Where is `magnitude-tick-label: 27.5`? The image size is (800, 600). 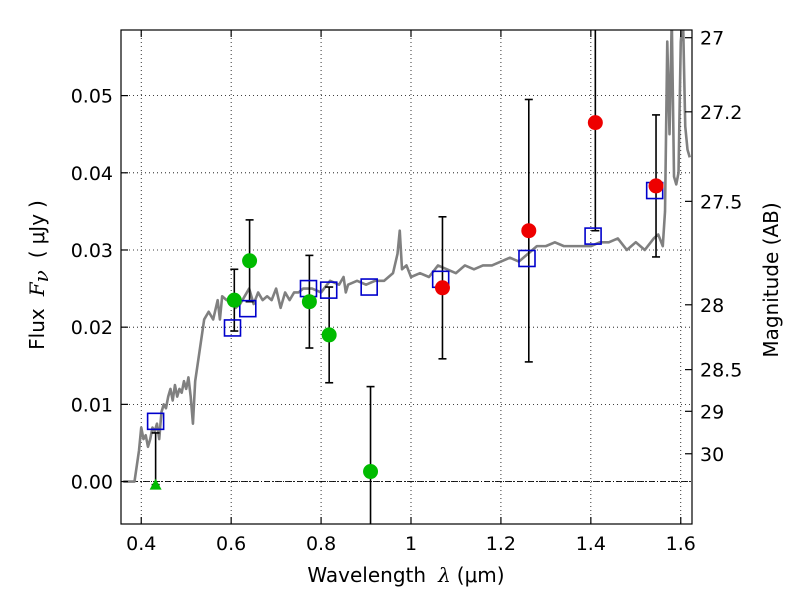 magnitude-tick-label: 27.5 is located at coordinates (721, 202).